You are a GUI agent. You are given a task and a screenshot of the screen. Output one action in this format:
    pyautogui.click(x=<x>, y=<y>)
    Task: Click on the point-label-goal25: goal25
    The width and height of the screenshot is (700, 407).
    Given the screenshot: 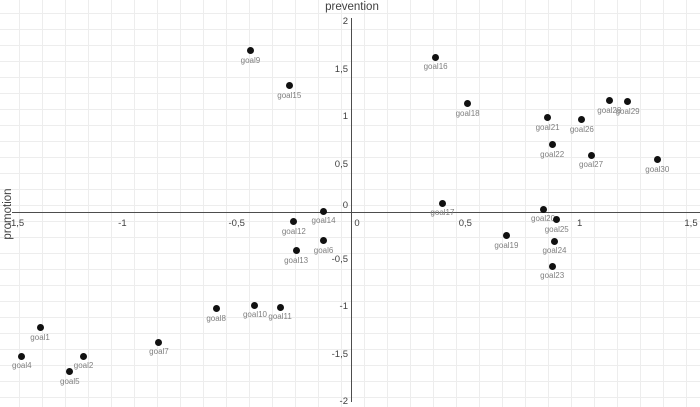 What is the action you would take?
    pyautogui.click(x=556, y=229)
    